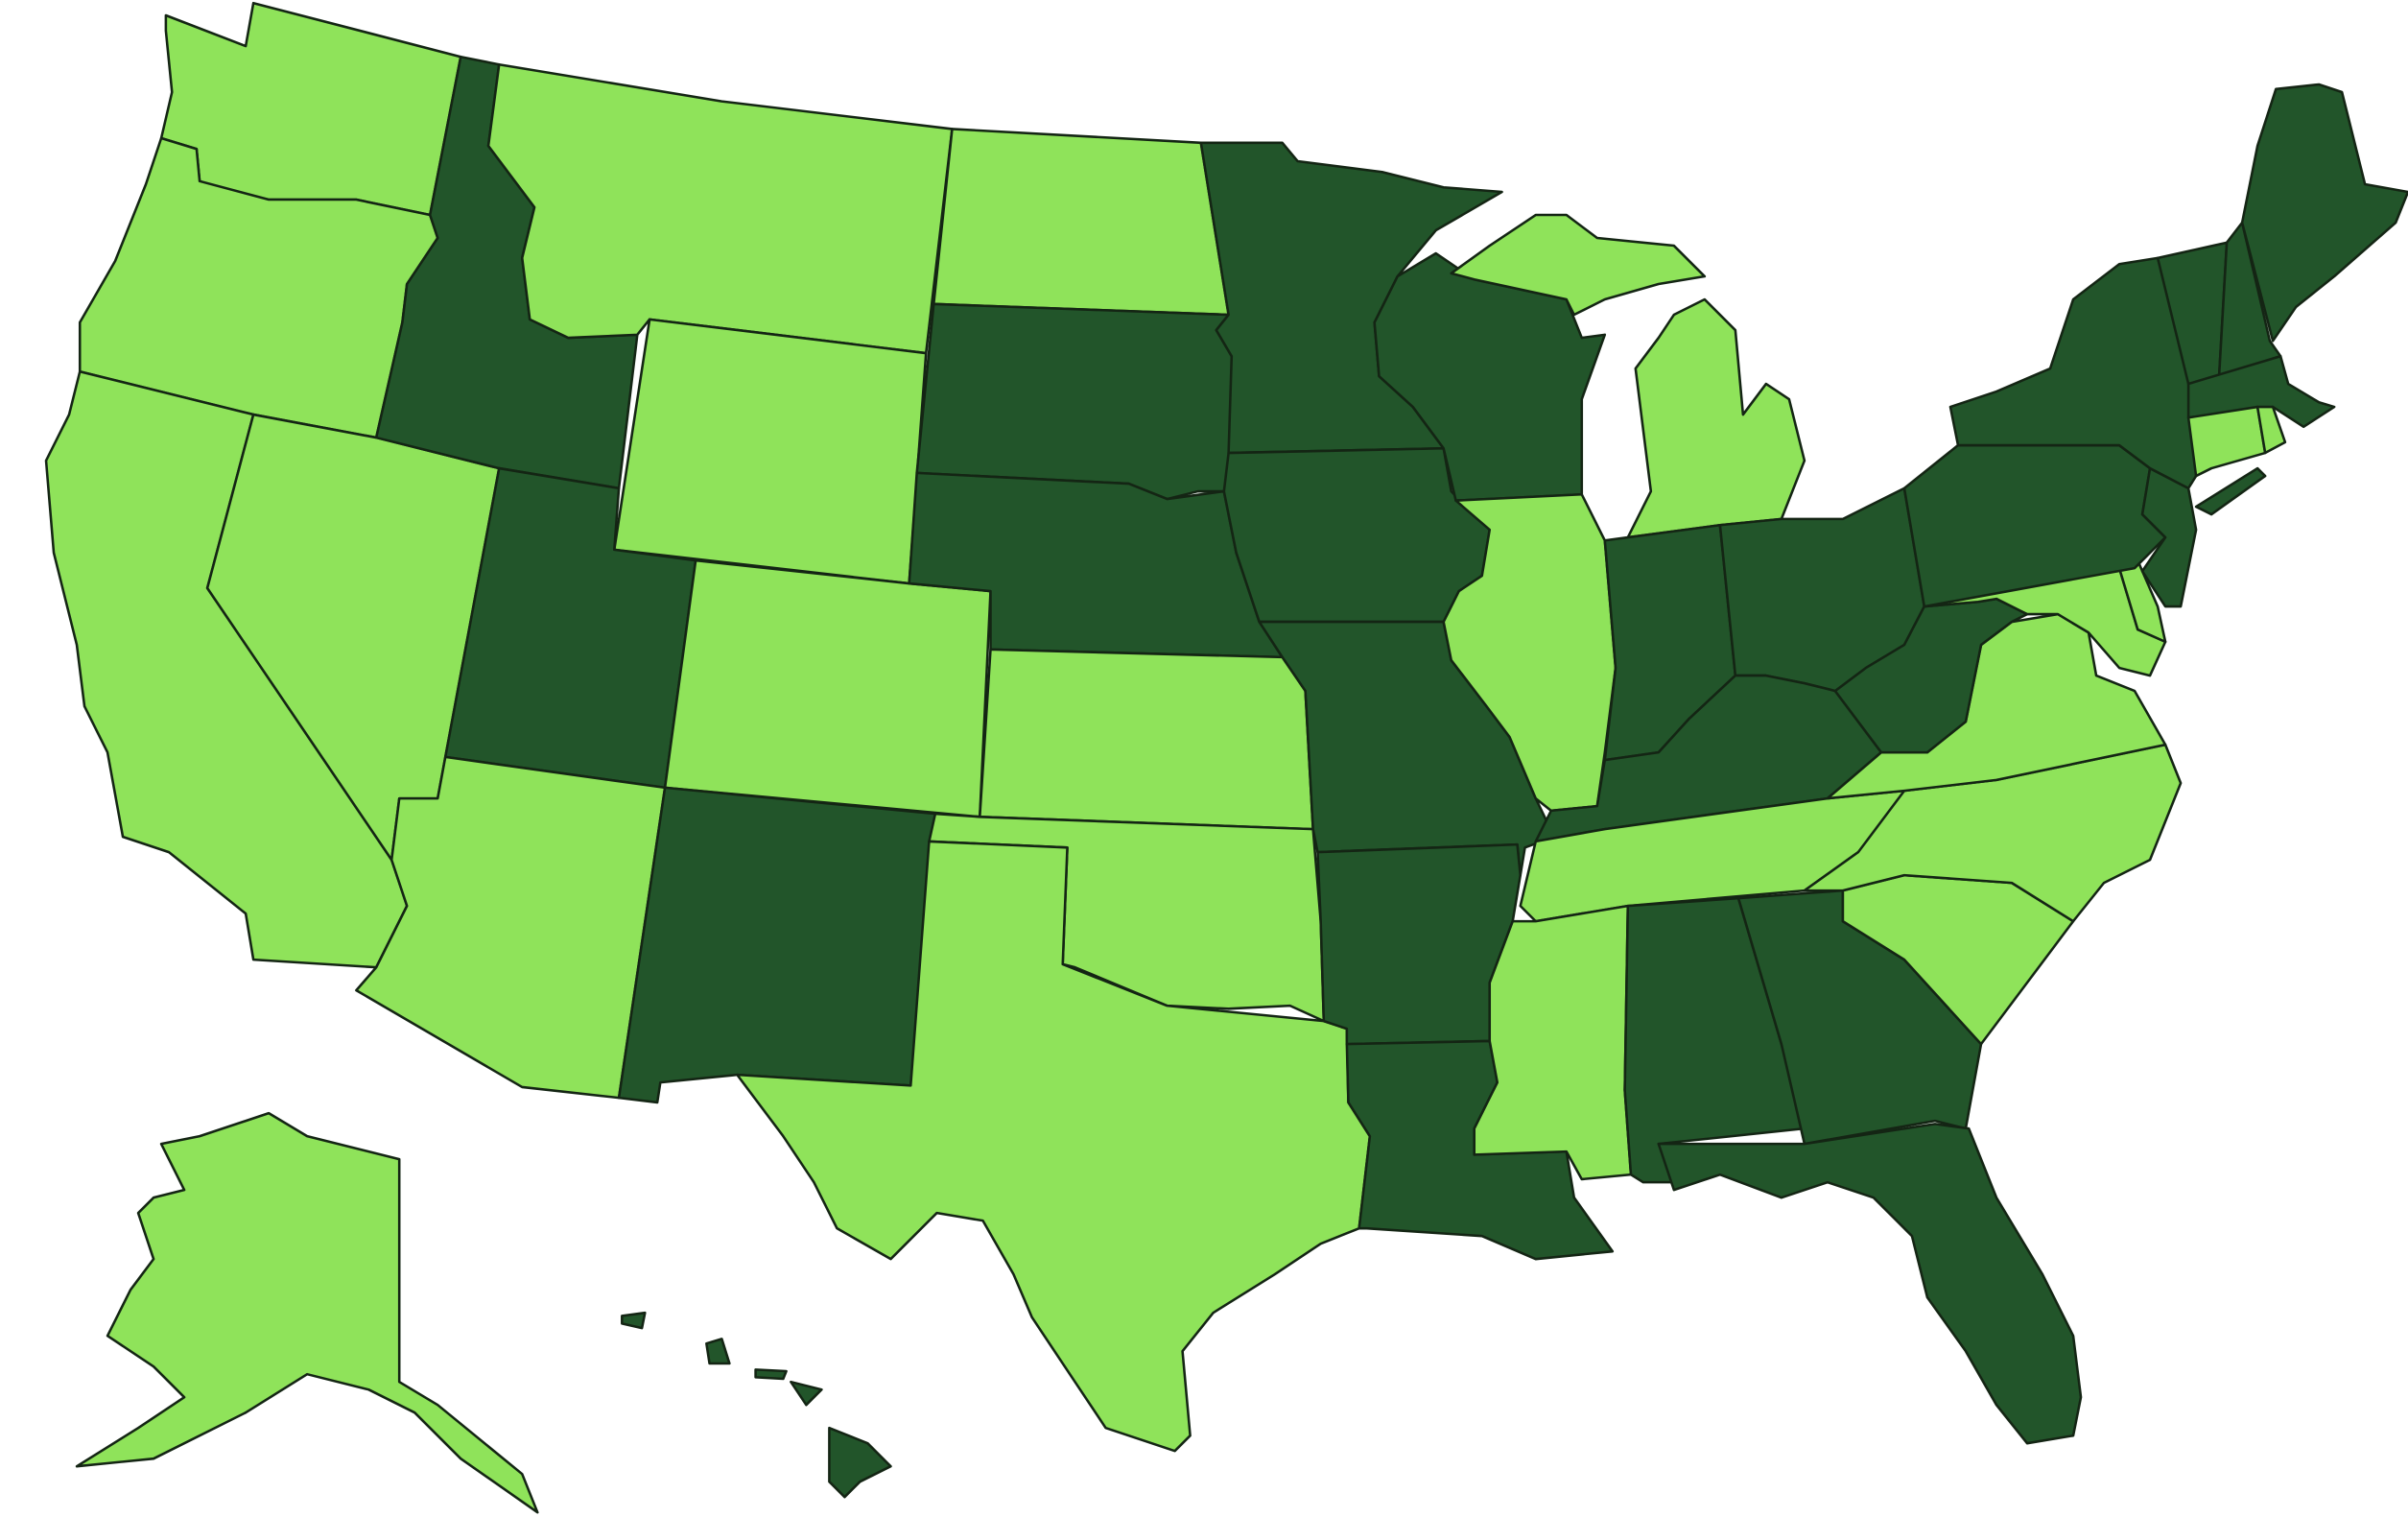 Image resolution: width=2408 pixels, height=1517 pixels. I want to click on state-hi, so click(756, 1405).